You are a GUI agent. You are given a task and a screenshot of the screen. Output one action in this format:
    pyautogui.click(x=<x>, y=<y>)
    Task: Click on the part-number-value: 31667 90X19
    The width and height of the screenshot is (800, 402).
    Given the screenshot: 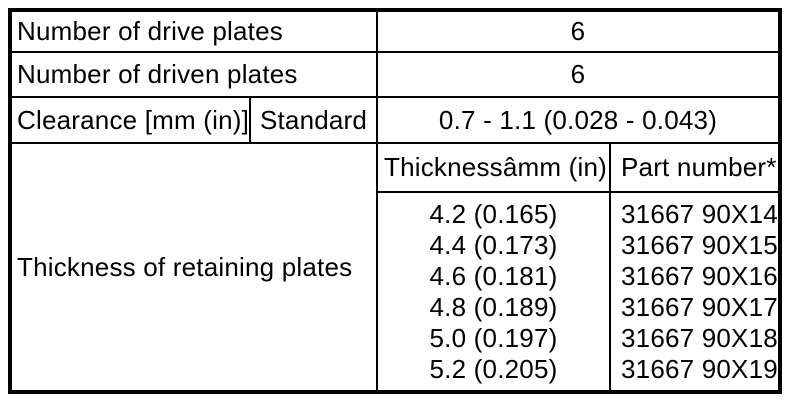 What is the action you would take?
    pyautogui.click(x=699, y=368)
    